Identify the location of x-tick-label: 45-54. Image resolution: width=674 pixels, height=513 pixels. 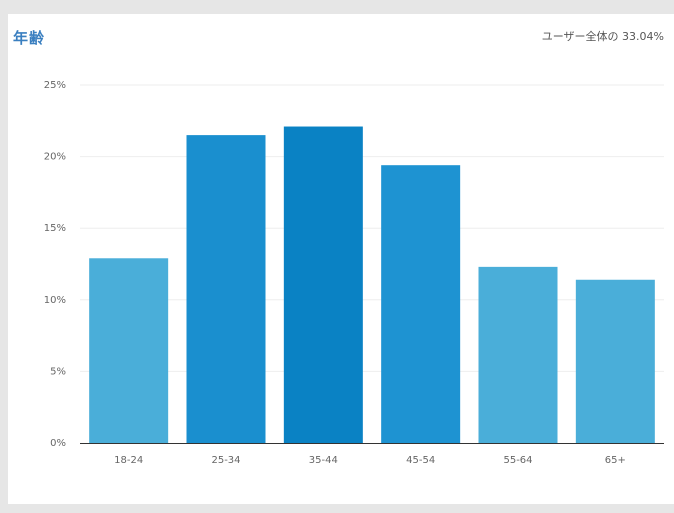
(420, 460).